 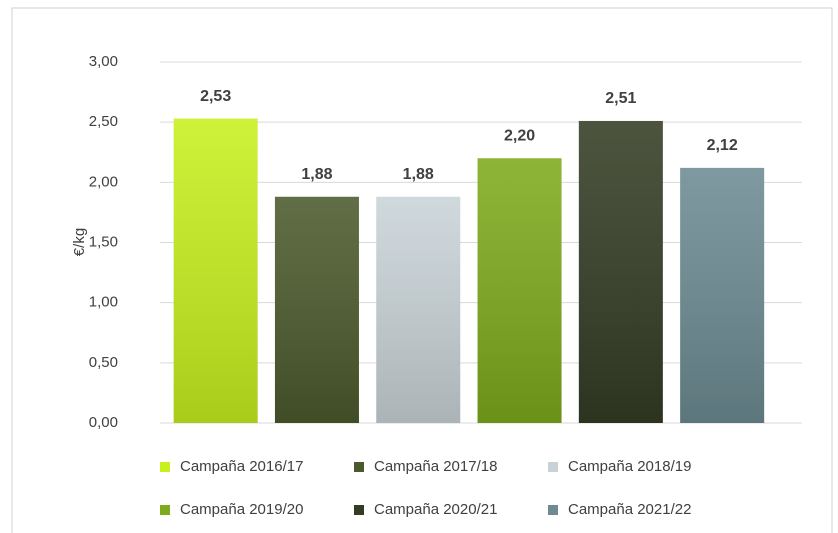 What do you see at coordinates (103, 422) in the screenshot?
I see `y-tick-label: 0,00` at bounding box center [103, 422].